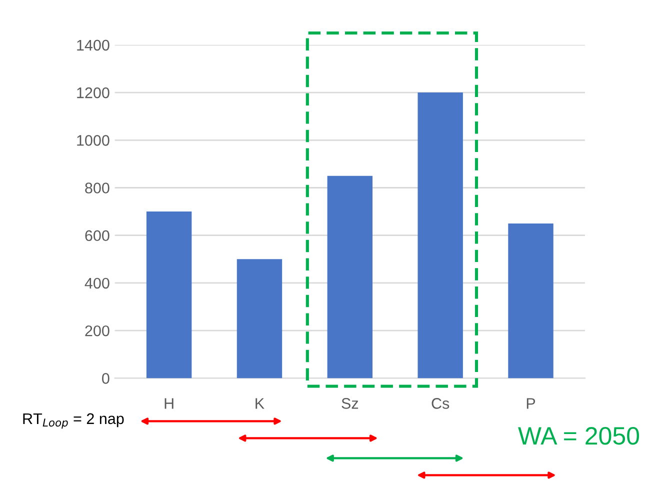  I want to click on x-tick-label: H, so click(169, 403).